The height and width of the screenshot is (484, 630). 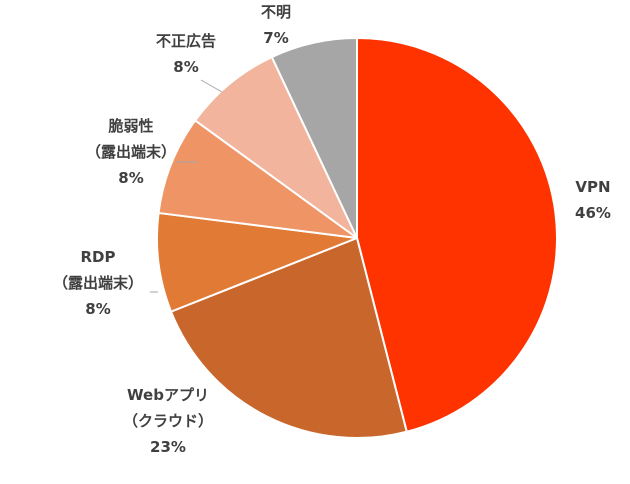 What do you see at coordinates (168, 395) in the screenshot?
I see `slice-name-label: Webアプリ` at bounding box center [168, 395].